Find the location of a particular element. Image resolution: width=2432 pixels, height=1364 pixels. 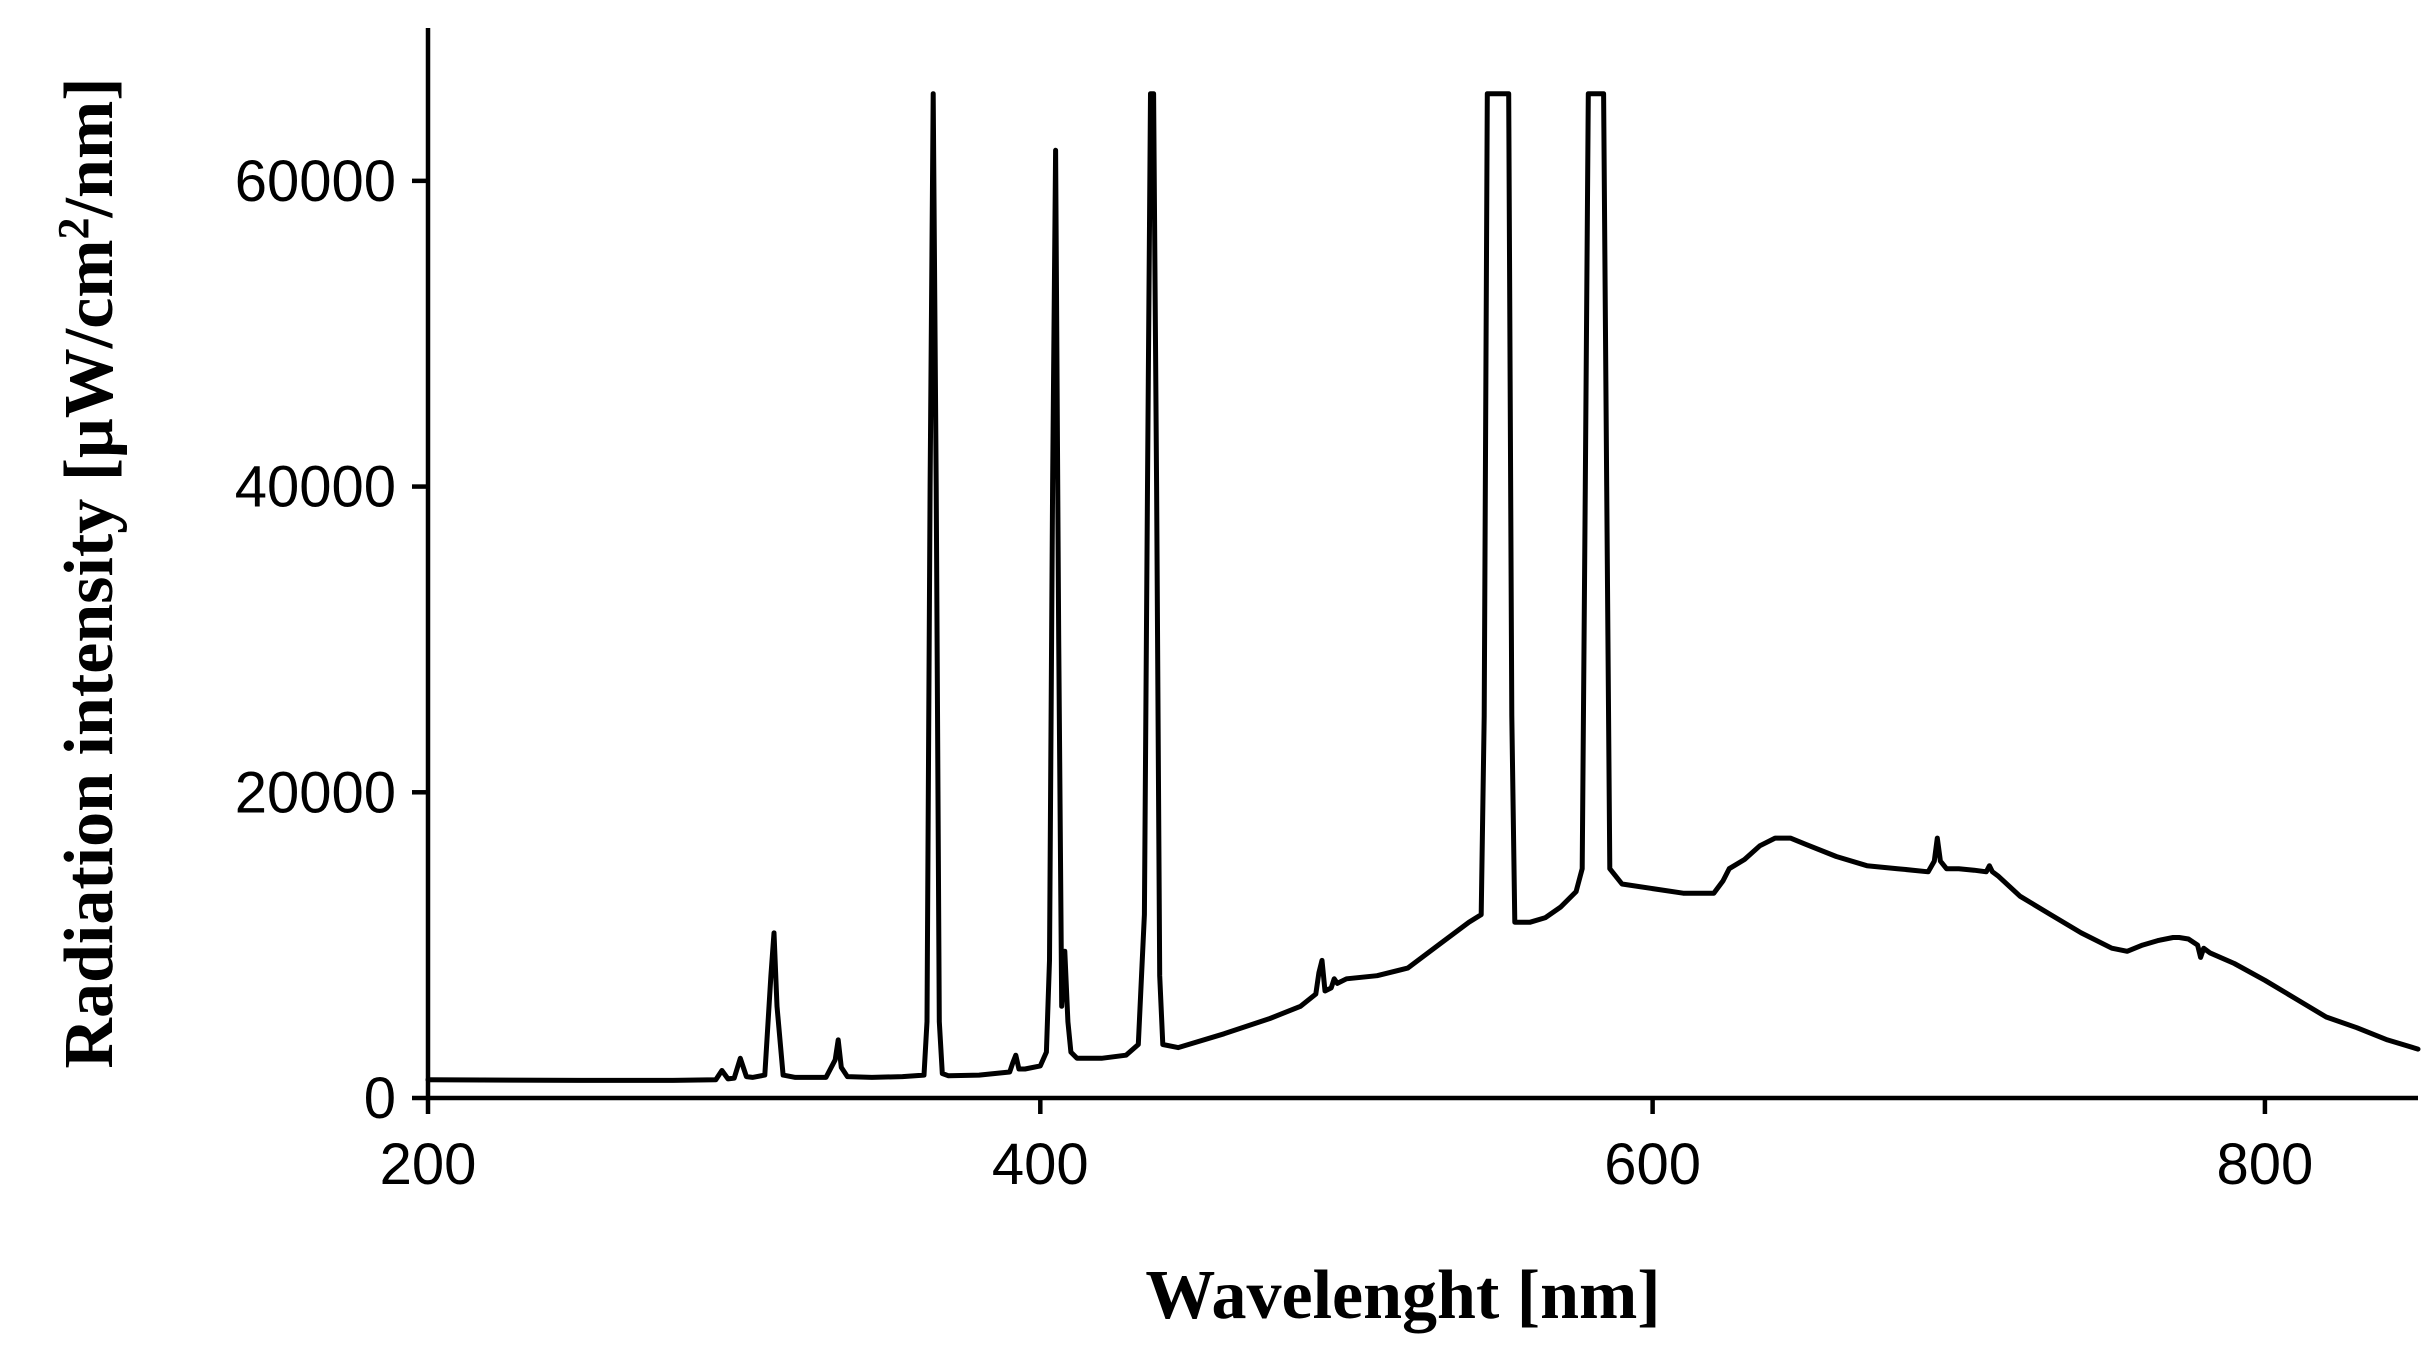

y-tick-label: 40000 is located at coordinates (315, 487).